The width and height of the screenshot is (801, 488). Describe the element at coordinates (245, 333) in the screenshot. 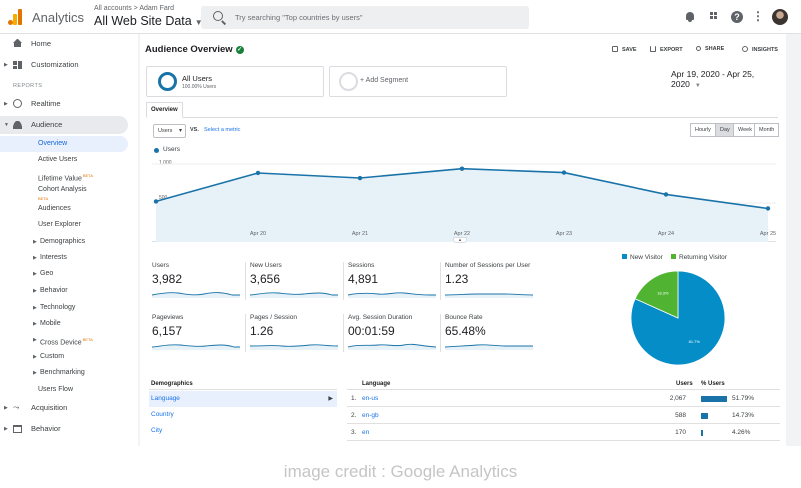

I see `metric-divider` at that location.